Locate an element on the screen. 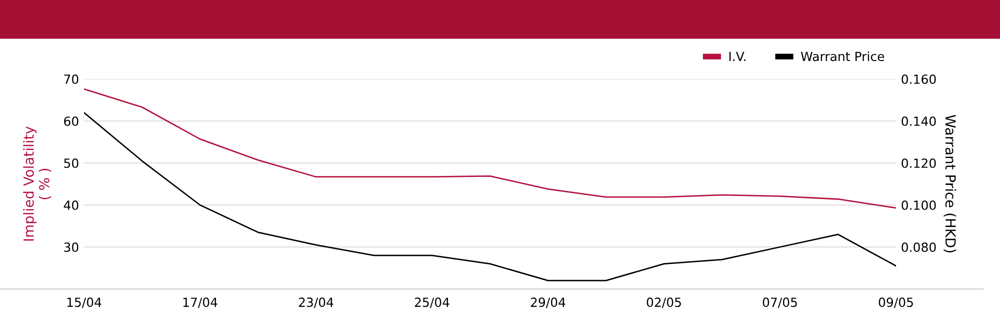  y-tick-label: 50 is located at coordinates (71, 163).